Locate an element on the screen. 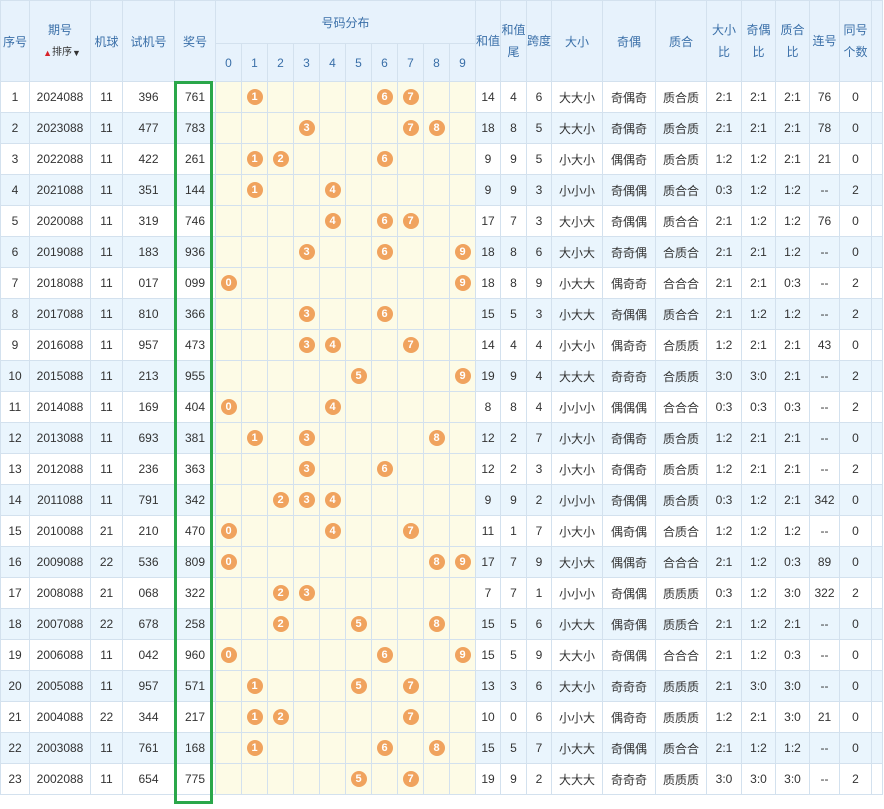 This screenshot has height=809, width=884. header-same-count: 同号个数 is located at coordinates (855, 41).